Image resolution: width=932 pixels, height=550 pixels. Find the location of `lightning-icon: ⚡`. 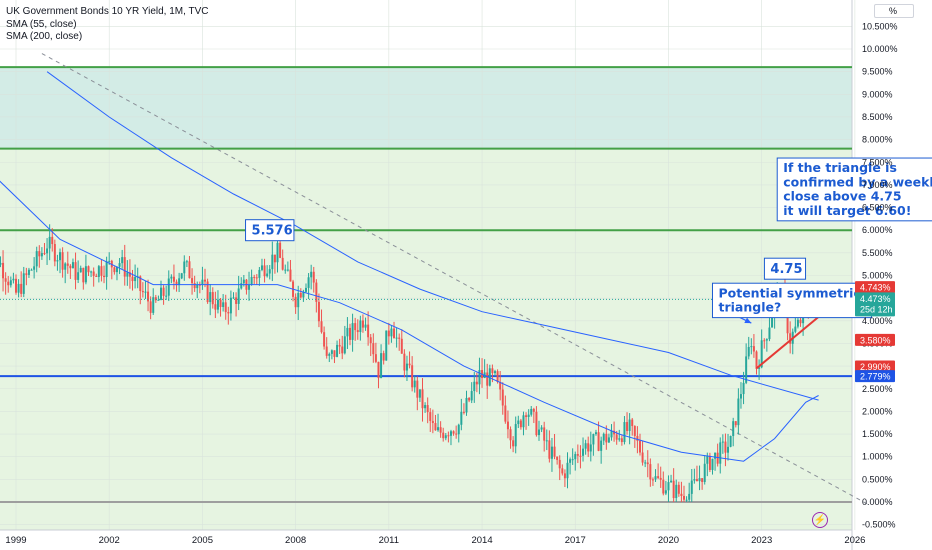

lightning-icon: ⚡ is located at coordinates (820, 520).